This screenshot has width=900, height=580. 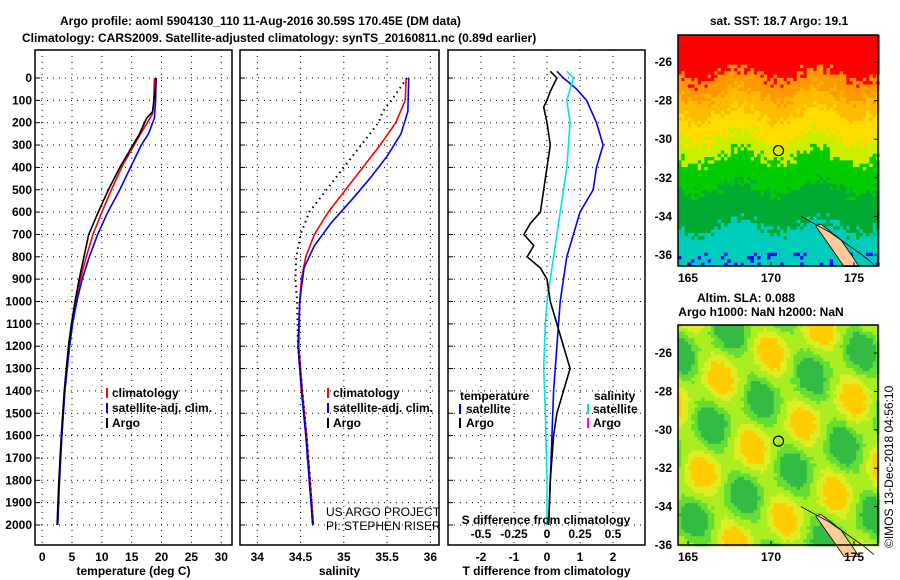 I want to click on lon-tick-label: 175, so click(x=854, y=278).